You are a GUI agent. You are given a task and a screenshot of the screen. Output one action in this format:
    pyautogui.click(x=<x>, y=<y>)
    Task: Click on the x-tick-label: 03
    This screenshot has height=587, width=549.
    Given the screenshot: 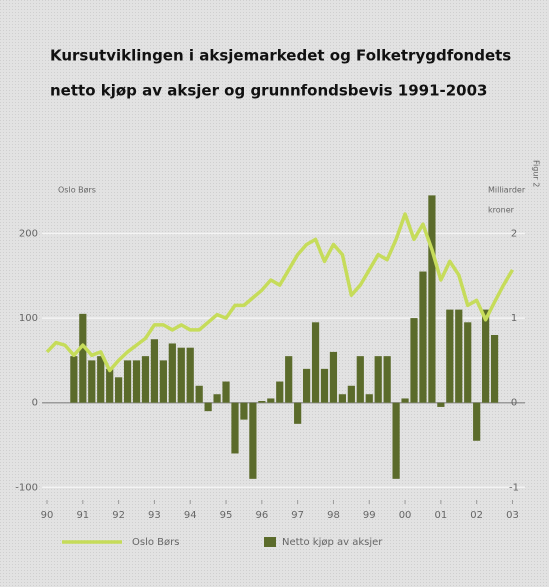 What is the action you would take?
    pyautogui.click(x=512, y=515)
    